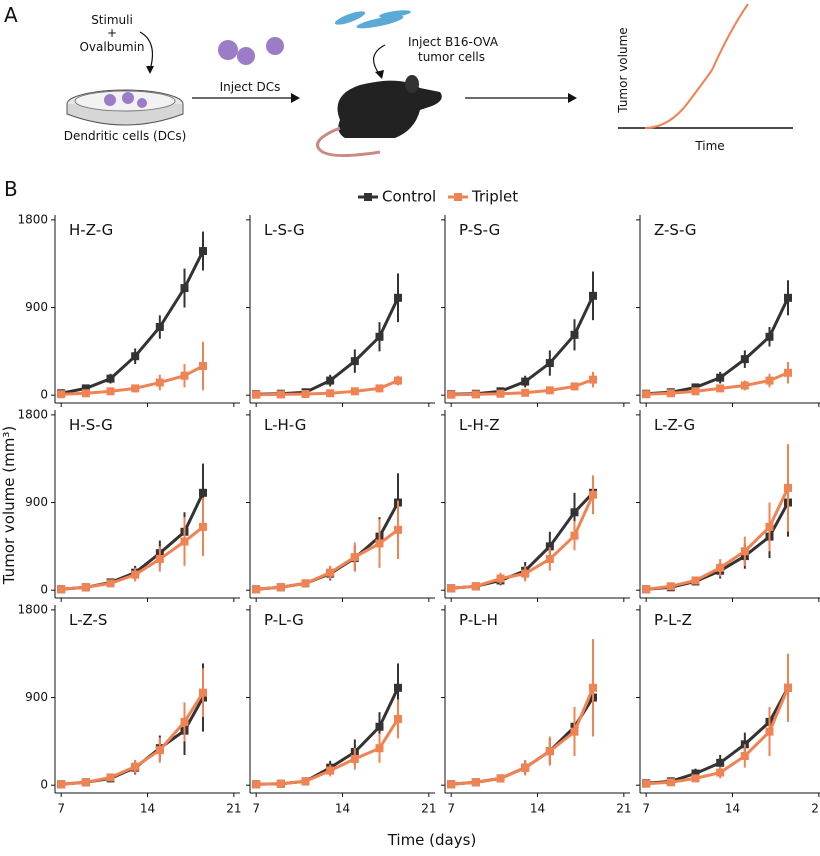 This screenshot has width=820, height=856. Describe the element at coordinates (132, 558) in the screenshot. I see `series-line` at that location.